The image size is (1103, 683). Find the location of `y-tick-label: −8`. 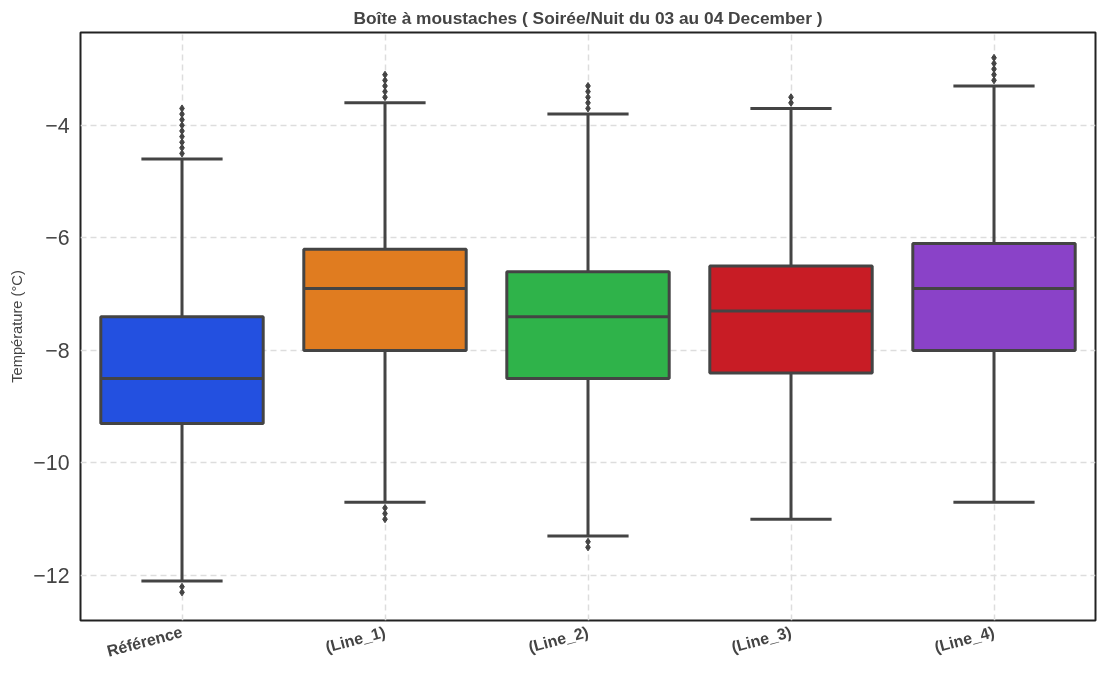

y-tick-label: −8 is located at coordinates (57, 350).